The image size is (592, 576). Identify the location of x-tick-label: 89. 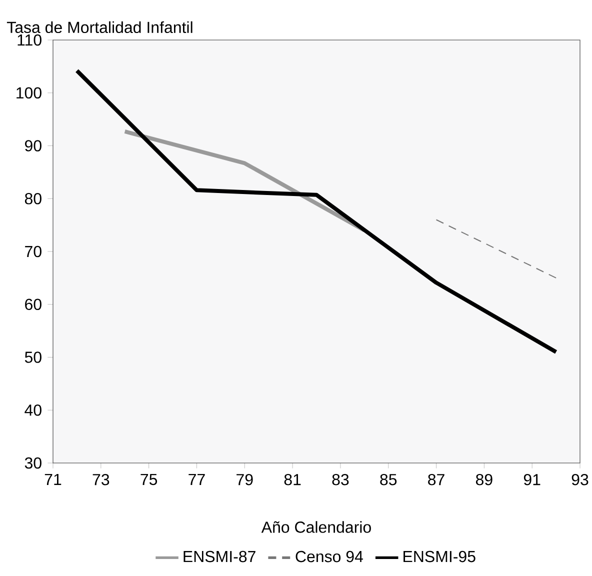
(484, 480).